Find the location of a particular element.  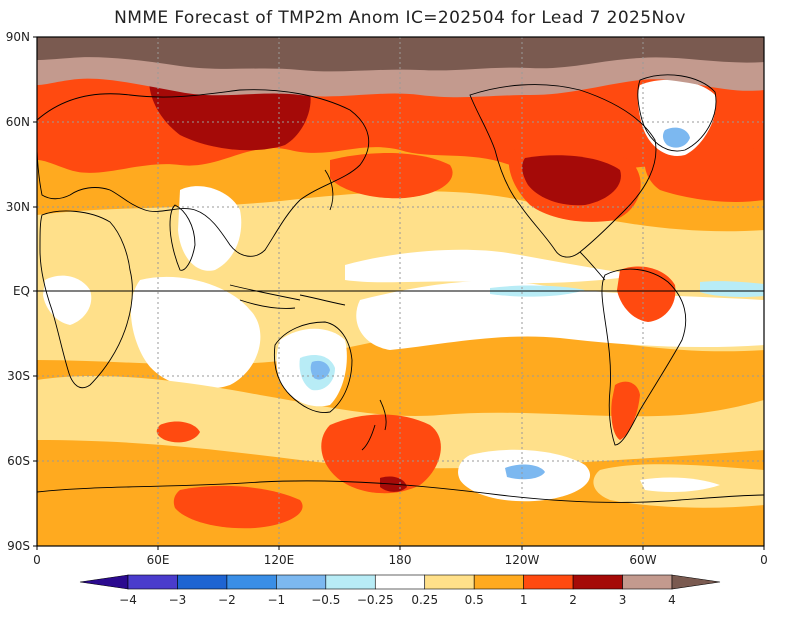

south-pacific-hot is located at coordinates (381, 454).